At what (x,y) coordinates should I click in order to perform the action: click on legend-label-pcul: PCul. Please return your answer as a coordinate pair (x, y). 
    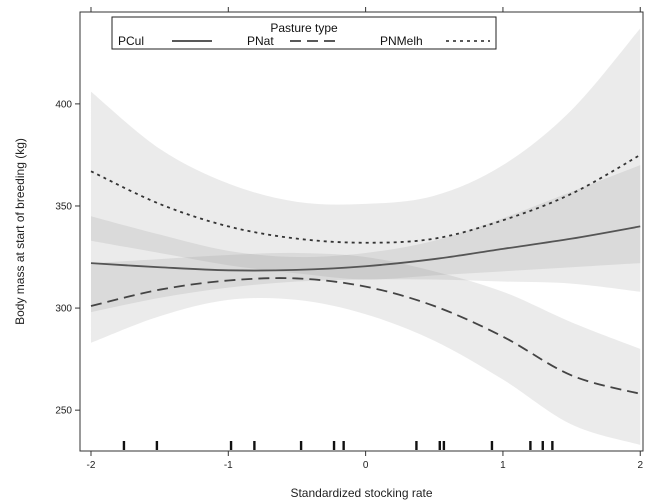
    Looking at the image, I should click on (131, 41).